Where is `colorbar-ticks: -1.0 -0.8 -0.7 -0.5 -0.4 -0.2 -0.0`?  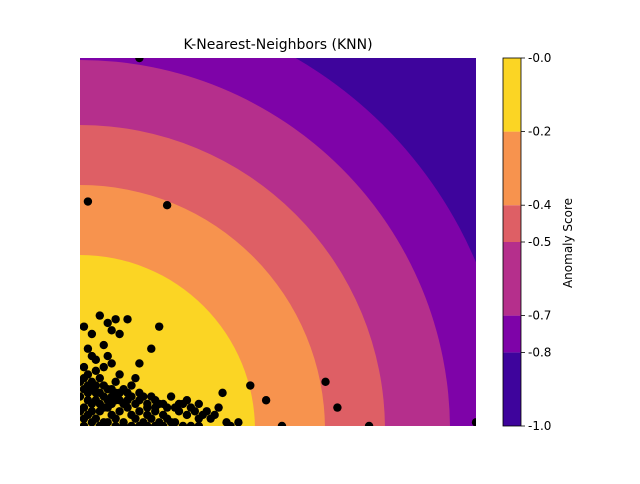
colorbar-ticks: -1.0 -0.8 -0.7 -0.5 -0.4 -0.2 -0.0 is located at coordinates (536, 242).